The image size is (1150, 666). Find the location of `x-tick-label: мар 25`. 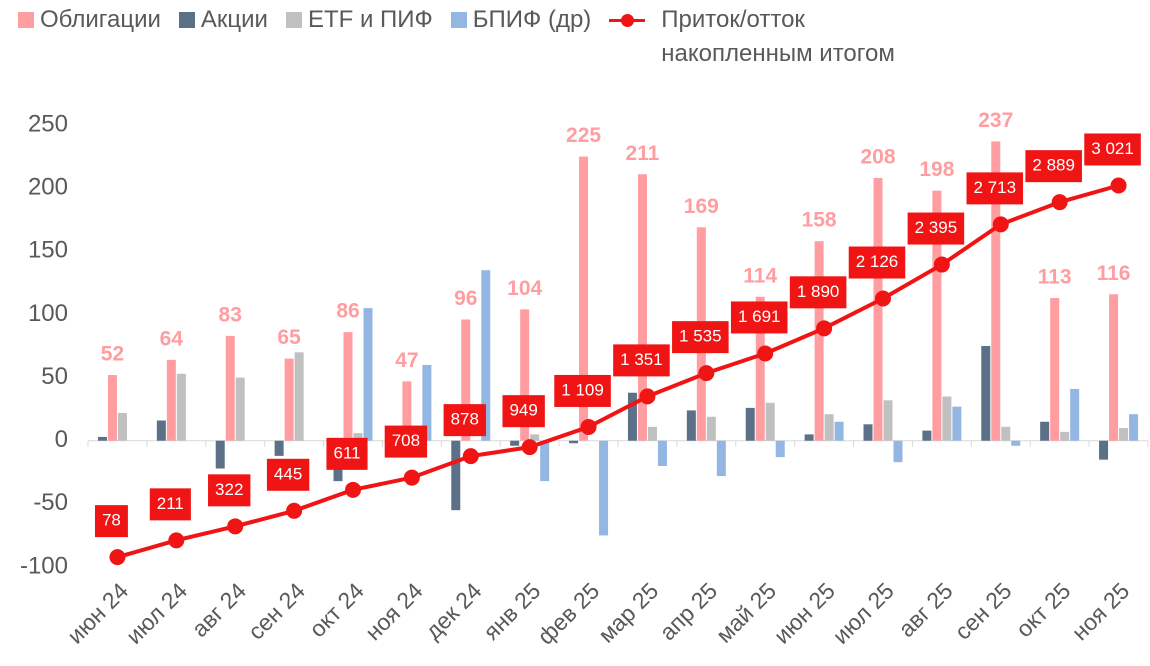

x-tick-label: мар 25 is located at coordinates (628, 612).